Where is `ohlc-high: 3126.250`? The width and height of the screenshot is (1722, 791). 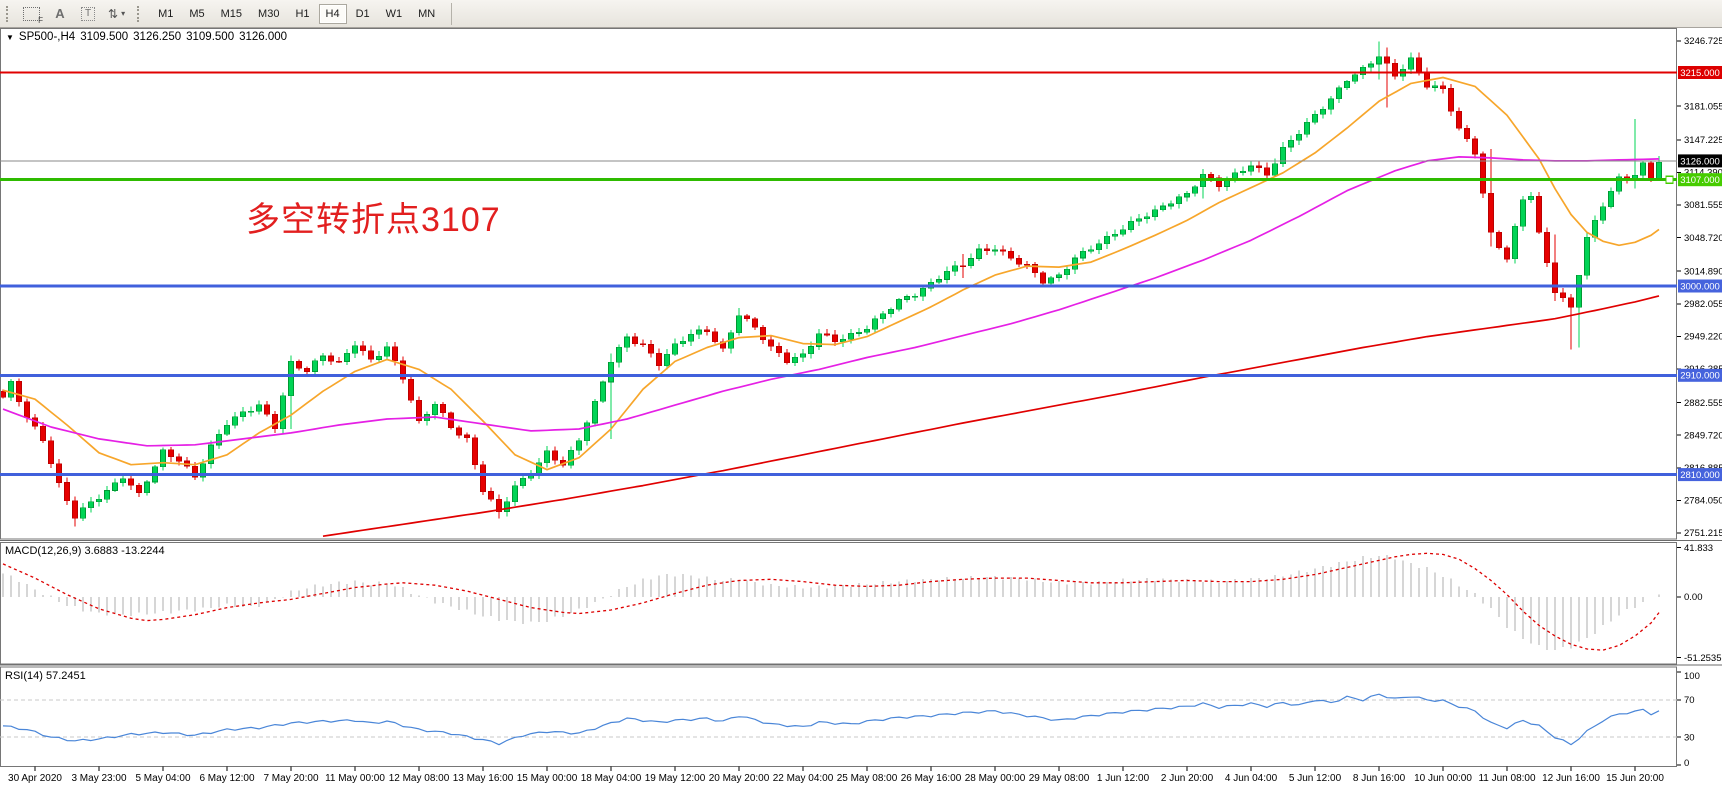 ohlc-high: 3126.250 is located at coordinates (157, 37).